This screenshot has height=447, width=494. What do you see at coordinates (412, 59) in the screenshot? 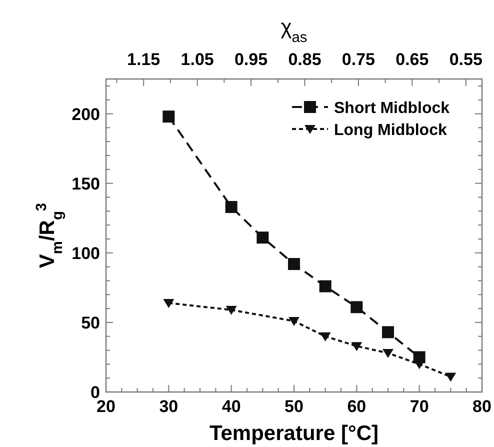
I see `x2-tick-label: 0.65` at bounding box center [412, 59].